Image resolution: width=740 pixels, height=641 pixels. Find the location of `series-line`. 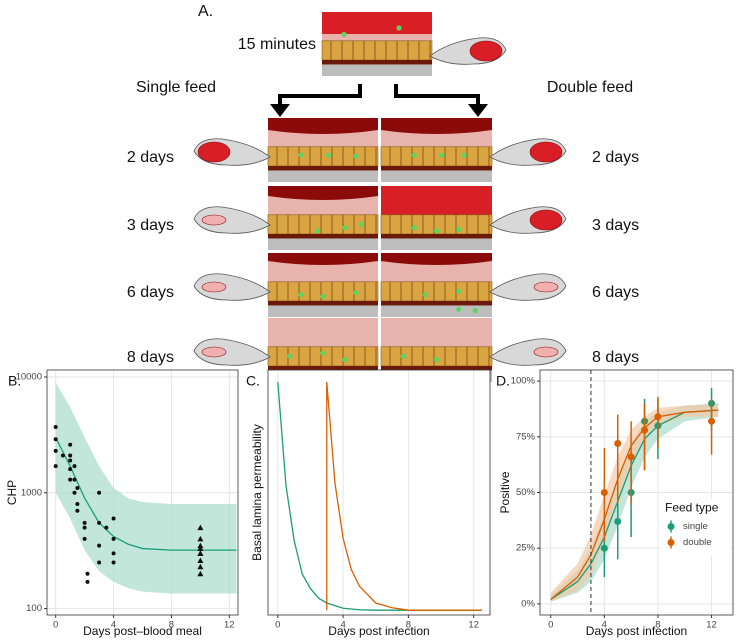

series-line is located at coordinates (379, 496).